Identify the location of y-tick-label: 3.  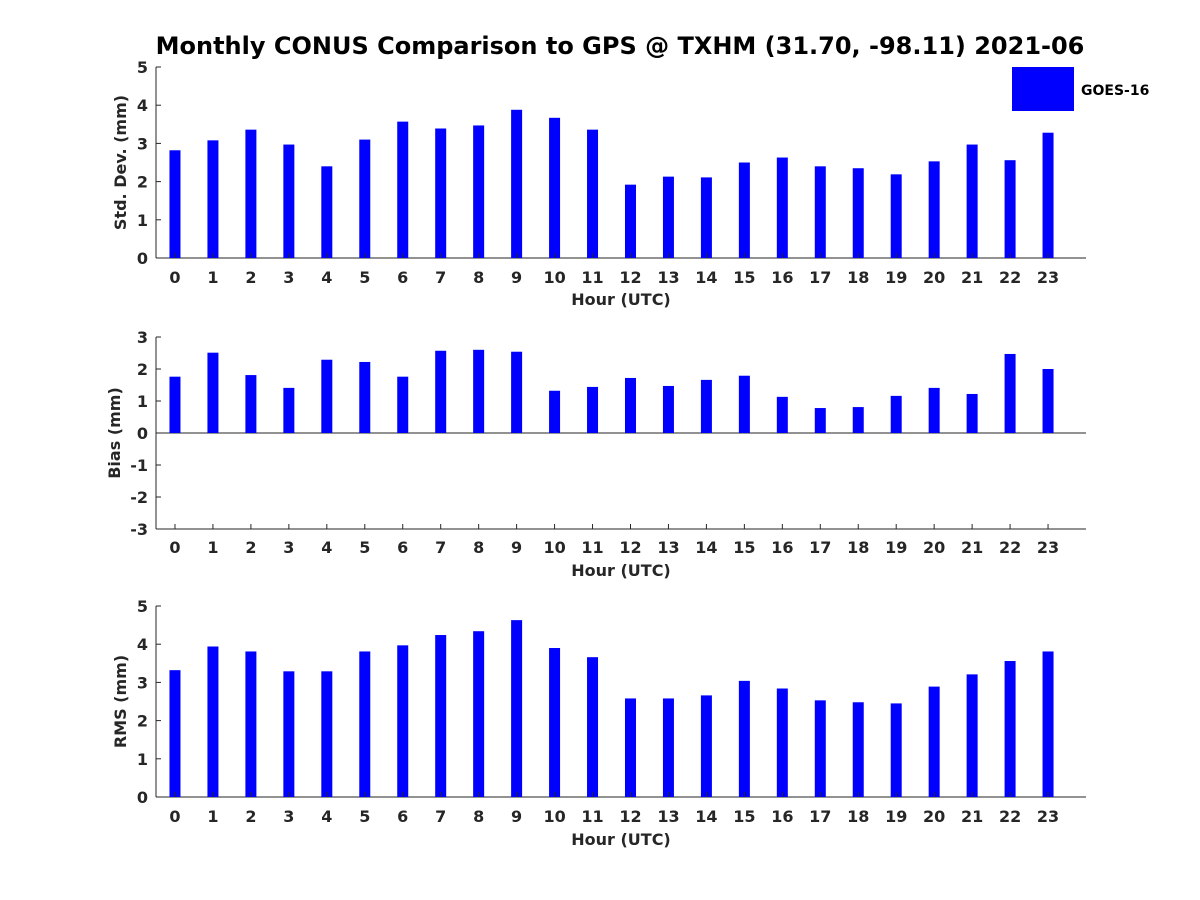
(142, 682).